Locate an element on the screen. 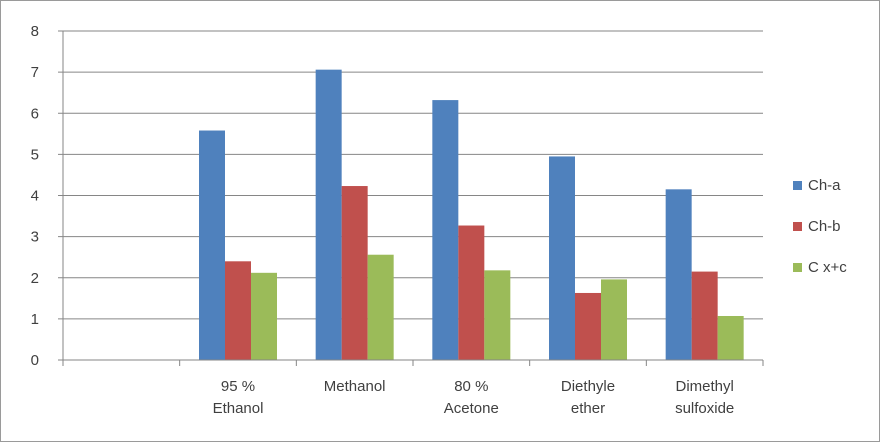 This screenshot has width=880, height=446. legend-item-ch-a: Ch-a is located at coordinates (820, 185).